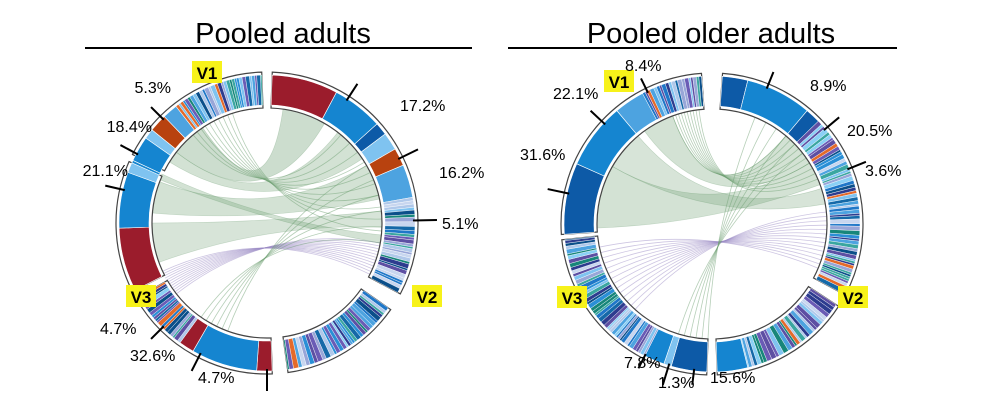  What do you see at coordinates (422, 106) in the screenshot?
I see `data-label: 17.2%` at bounding box center [422, 106].